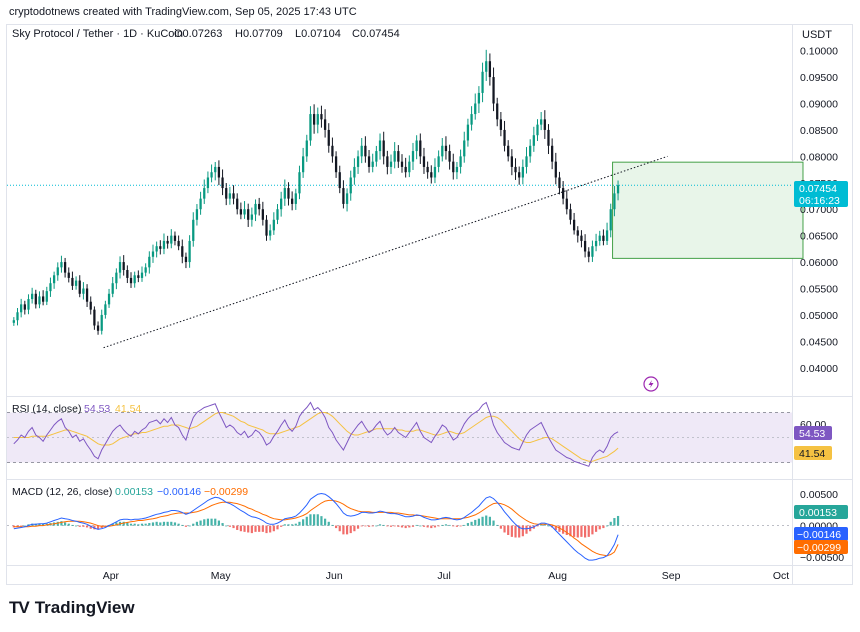 This screenshot has width=860, height=632. Describe the element at coordinates (817, 35) in the screenshot. I see `currency-label: USDT` at that location.